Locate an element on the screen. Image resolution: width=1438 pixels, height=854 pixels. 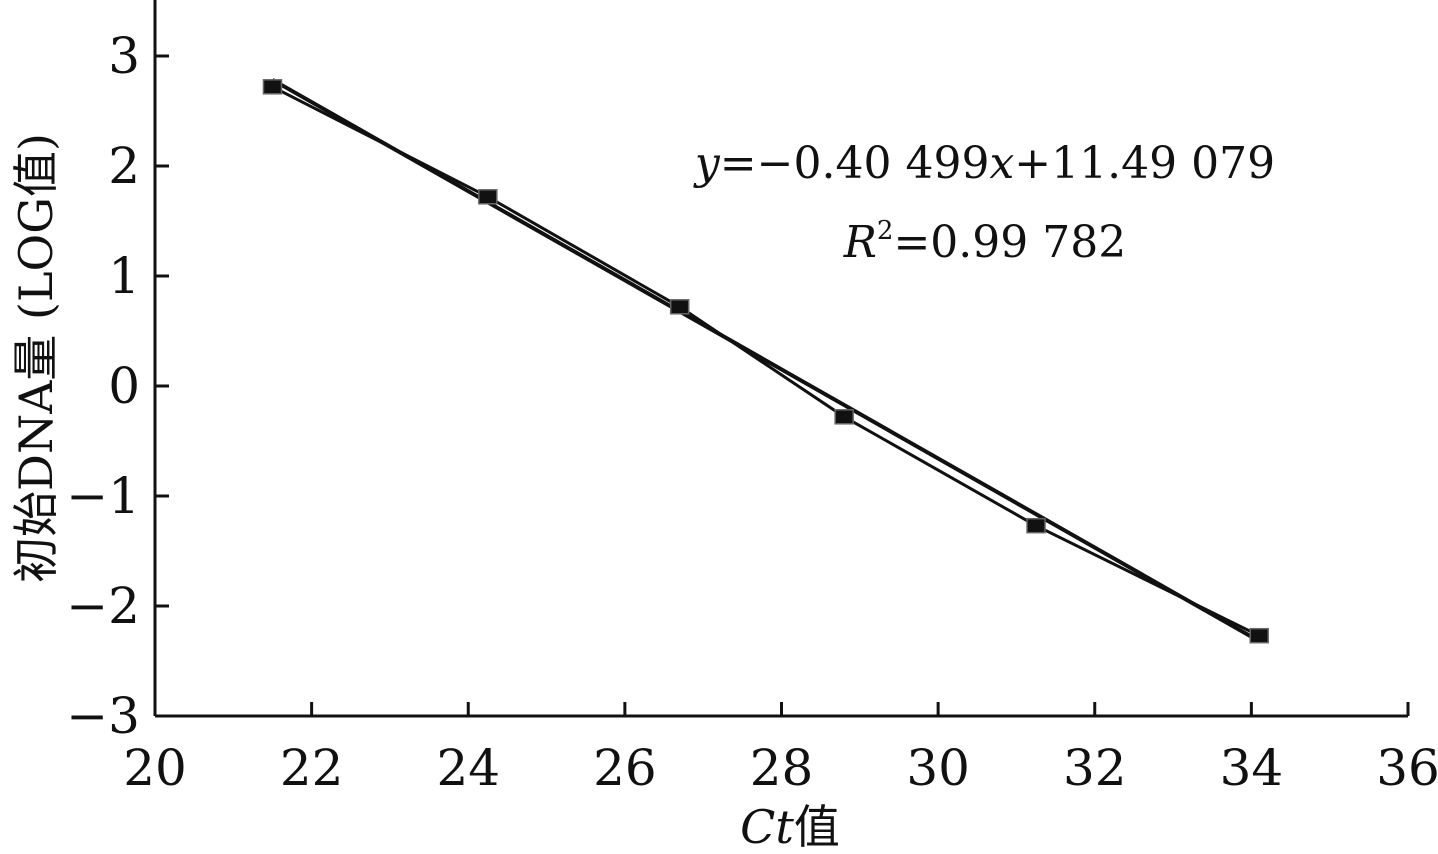
x-axis-title: Ct值 is located at coordinates (790, 827).